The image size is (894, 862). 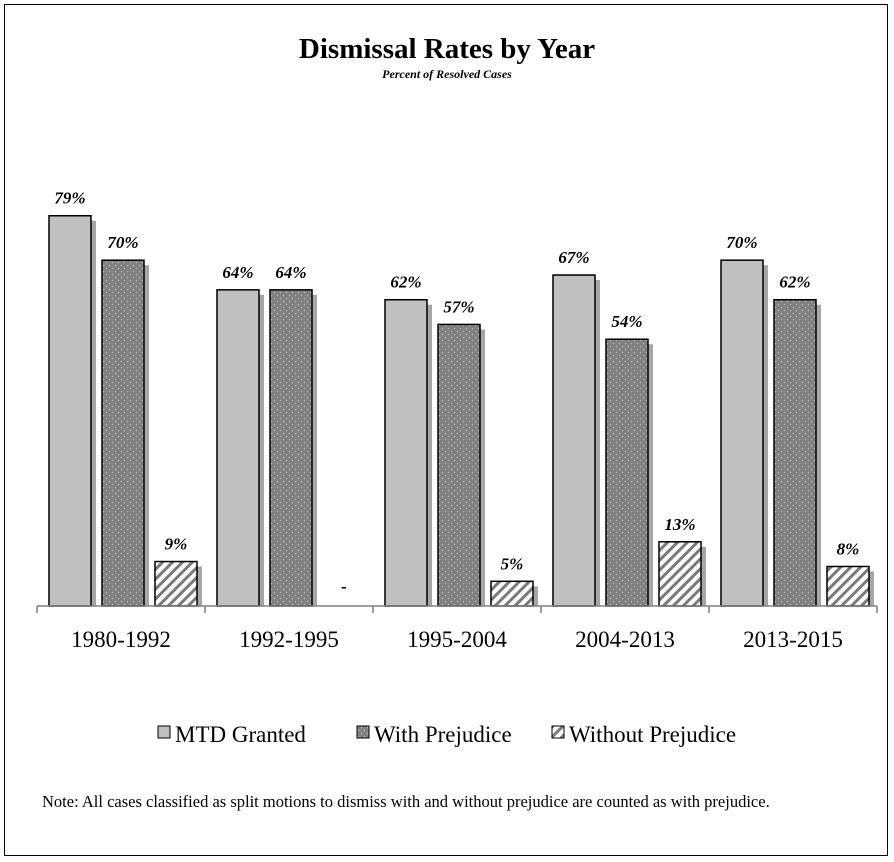 I want to click on x-tick-label: 2004-2013, so click(x=625, y=639).